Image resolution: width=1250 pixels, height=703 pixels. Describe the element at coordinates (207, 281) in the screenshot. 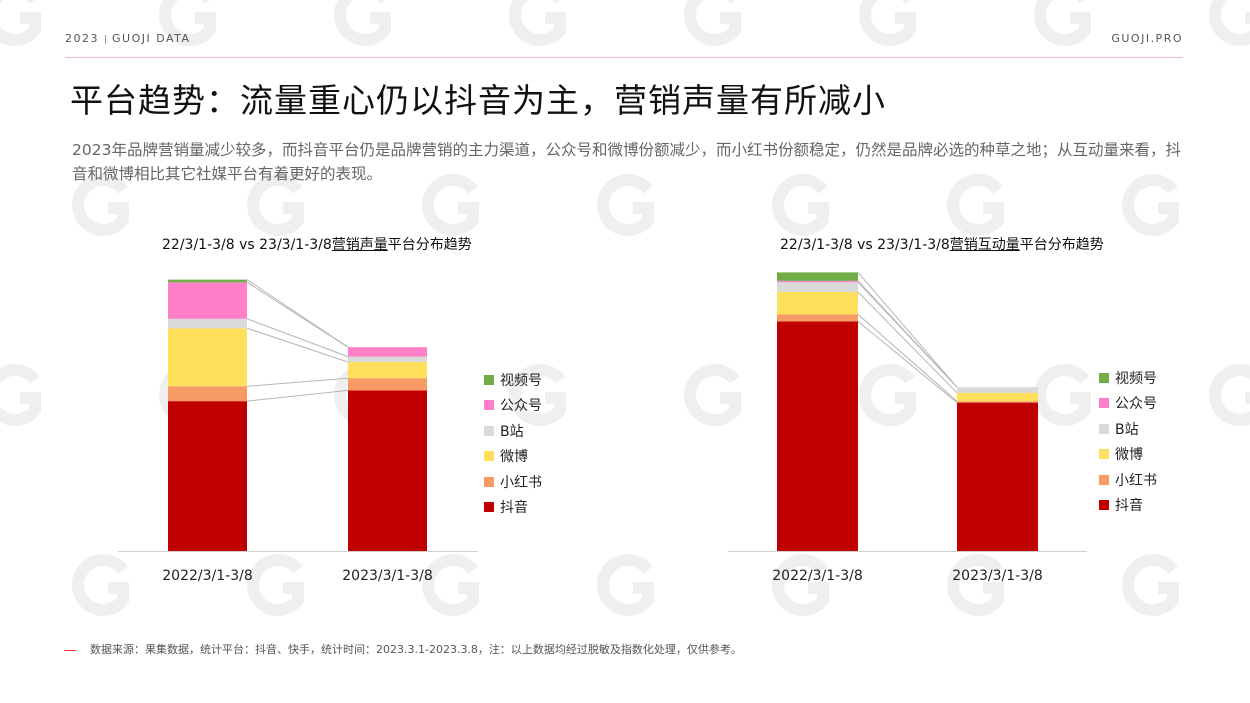

I see `chart1-bar-1-视频号` at that location.